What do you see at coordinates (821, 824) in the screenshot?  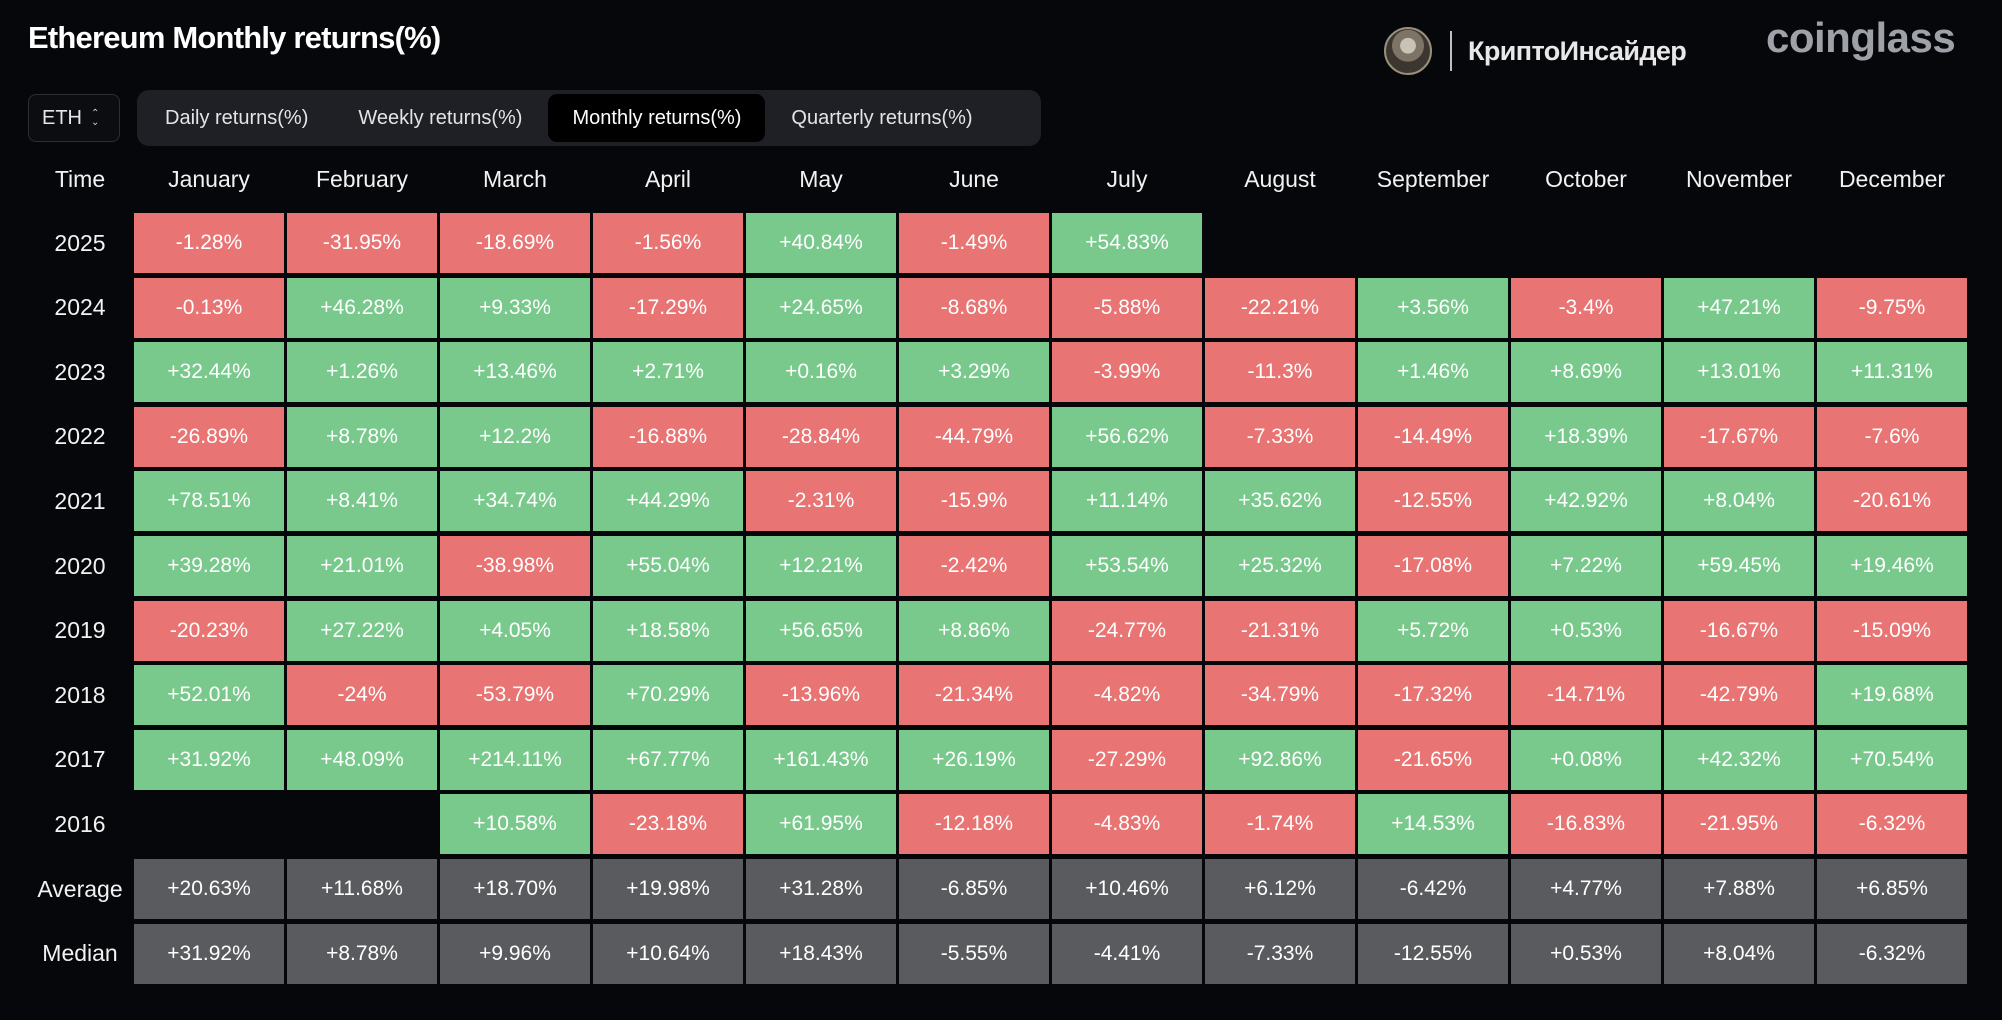 I see `return-cell: +61.95%` at bounding box center [821, 824].